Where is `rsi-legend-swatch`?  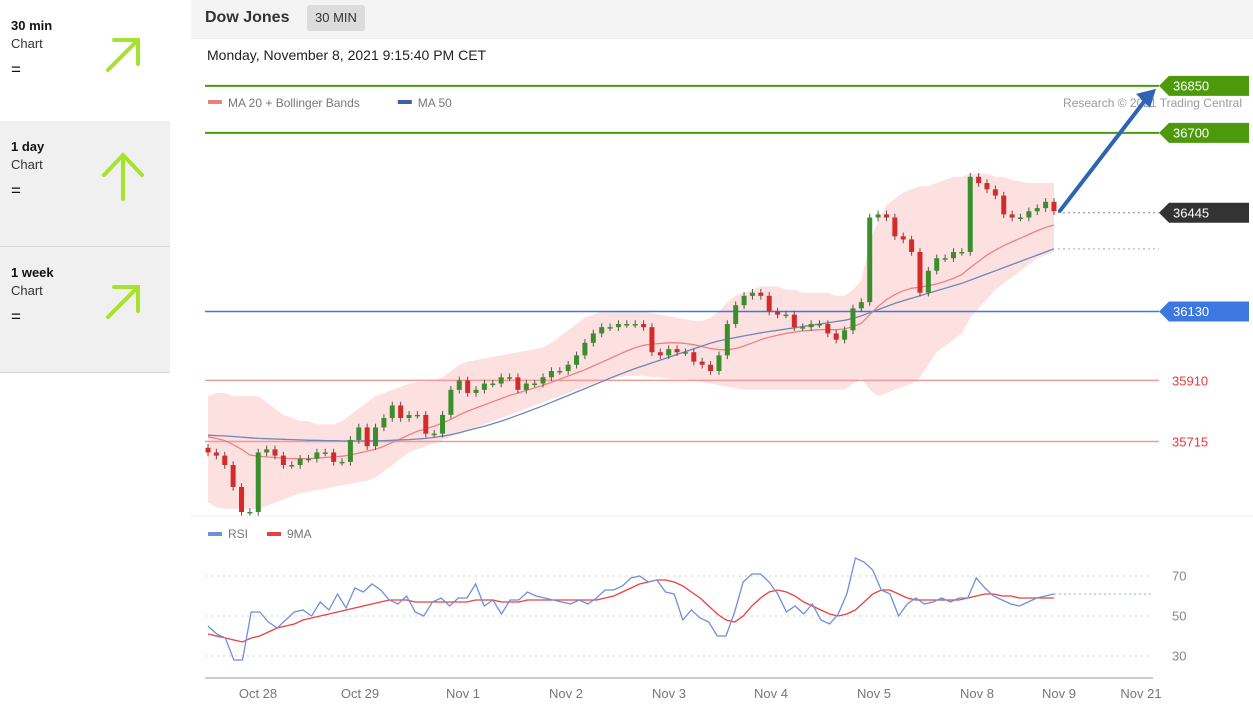 rsi-legend-swatch is located at coordinates (215, 534).